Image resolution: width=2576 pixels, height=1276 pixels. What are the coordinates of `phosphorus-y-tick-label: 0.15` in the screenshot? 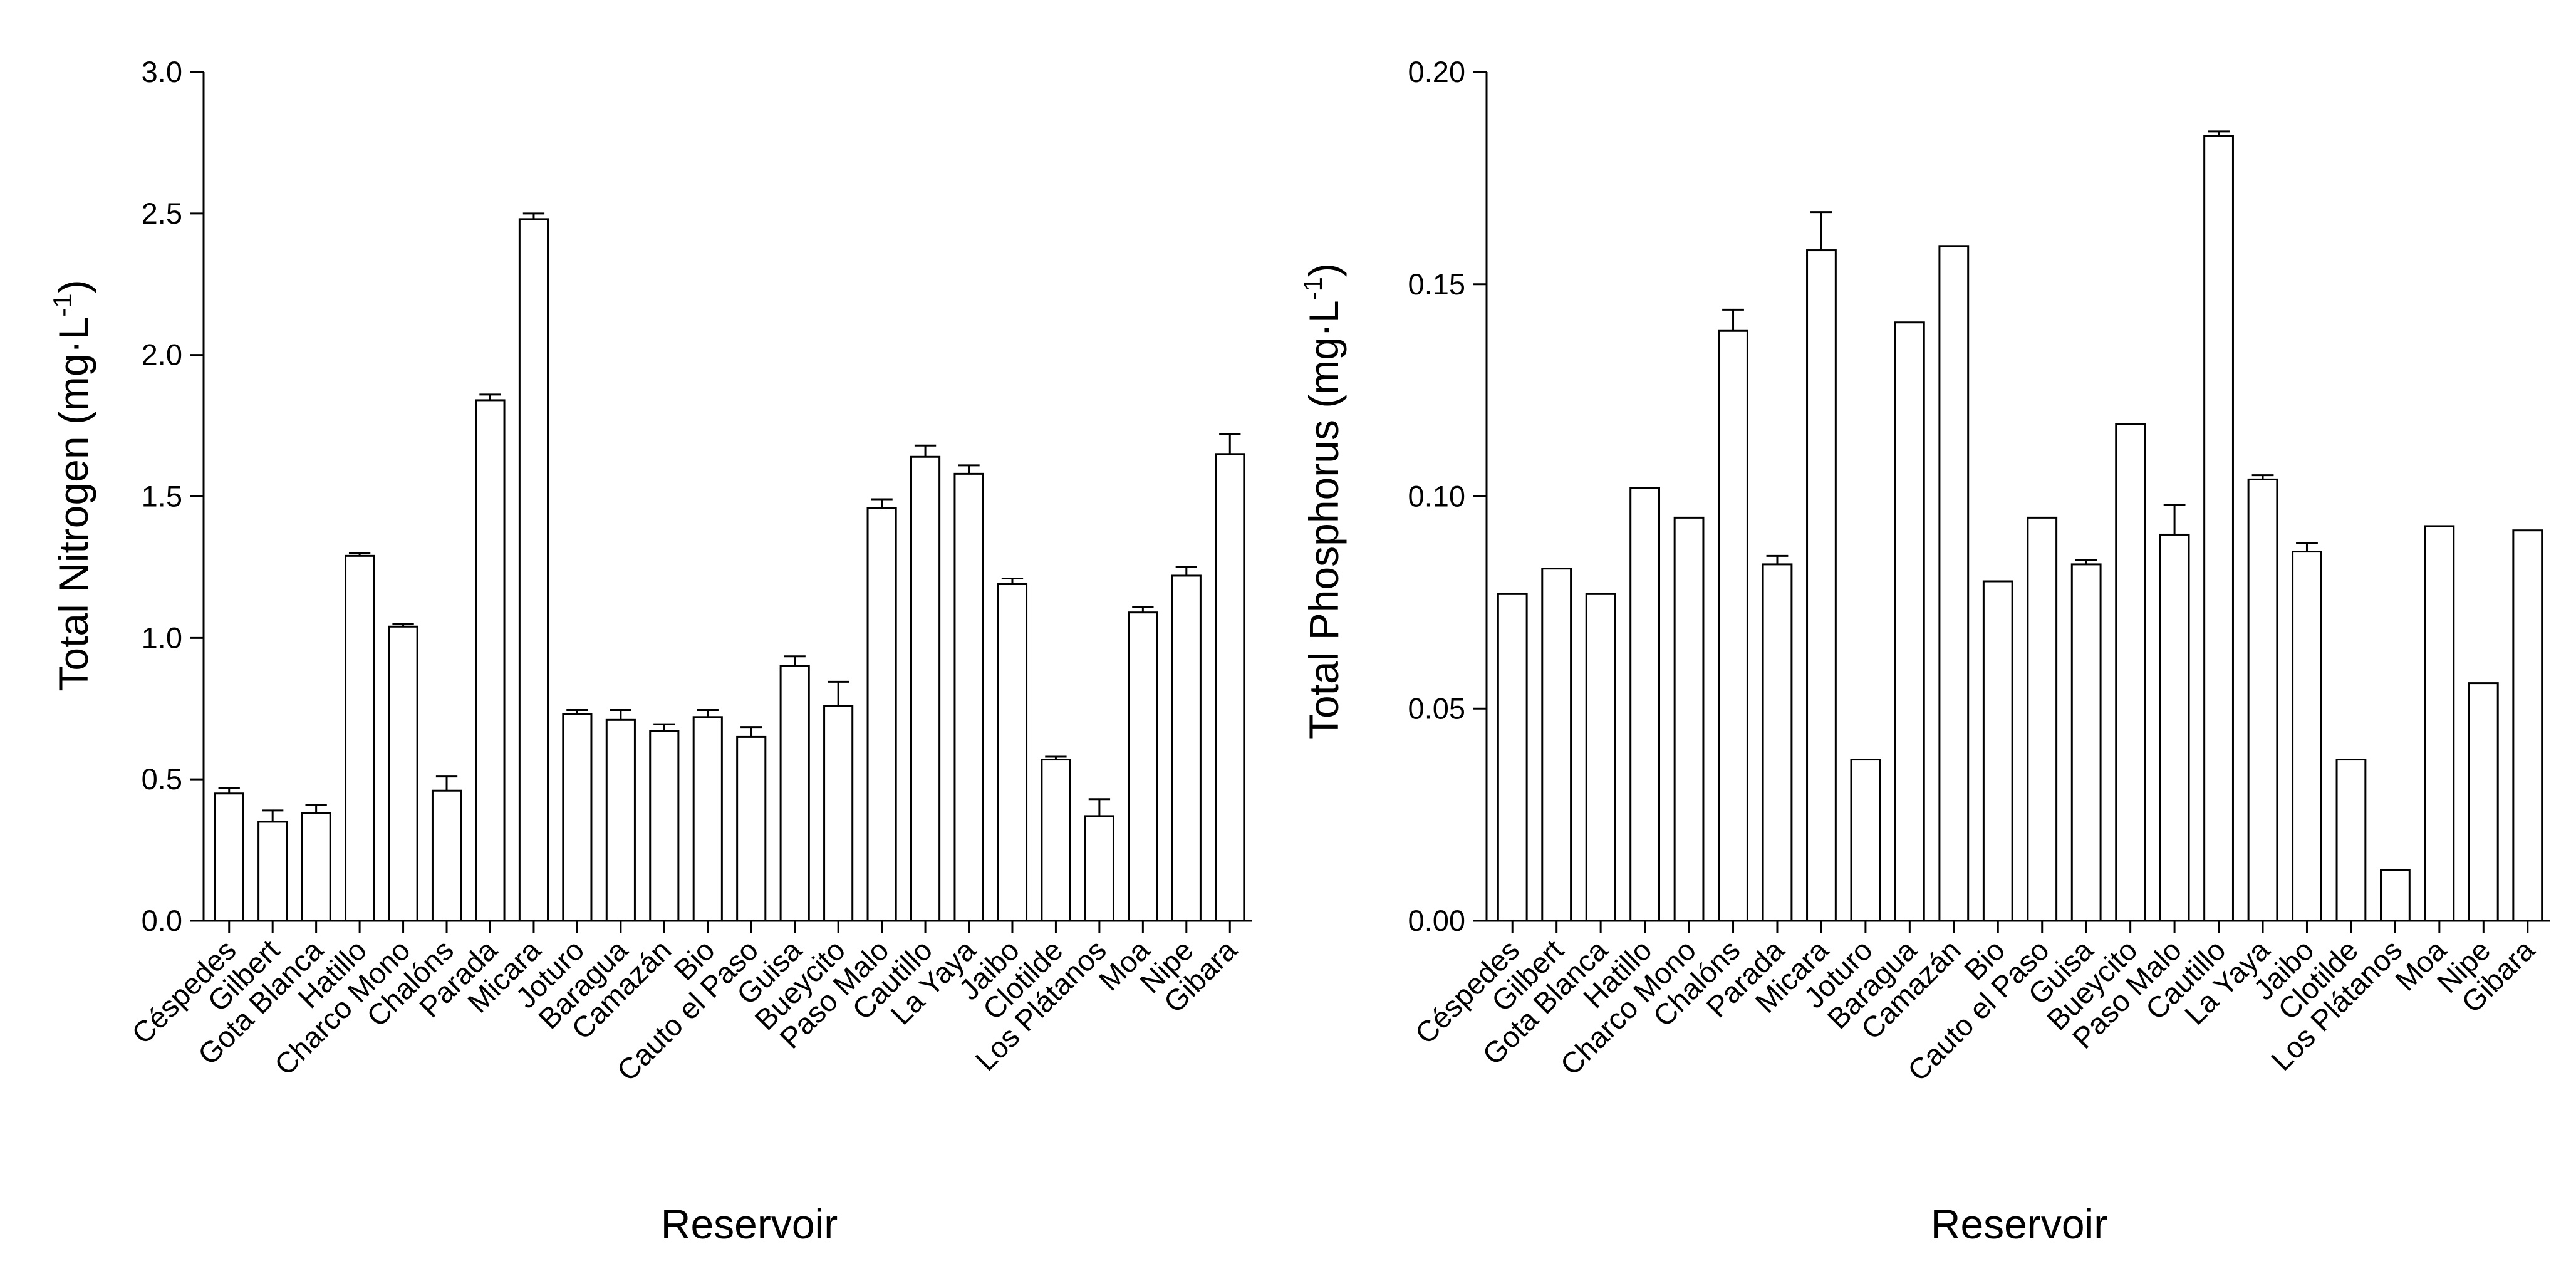 It's located at (1436, 284).